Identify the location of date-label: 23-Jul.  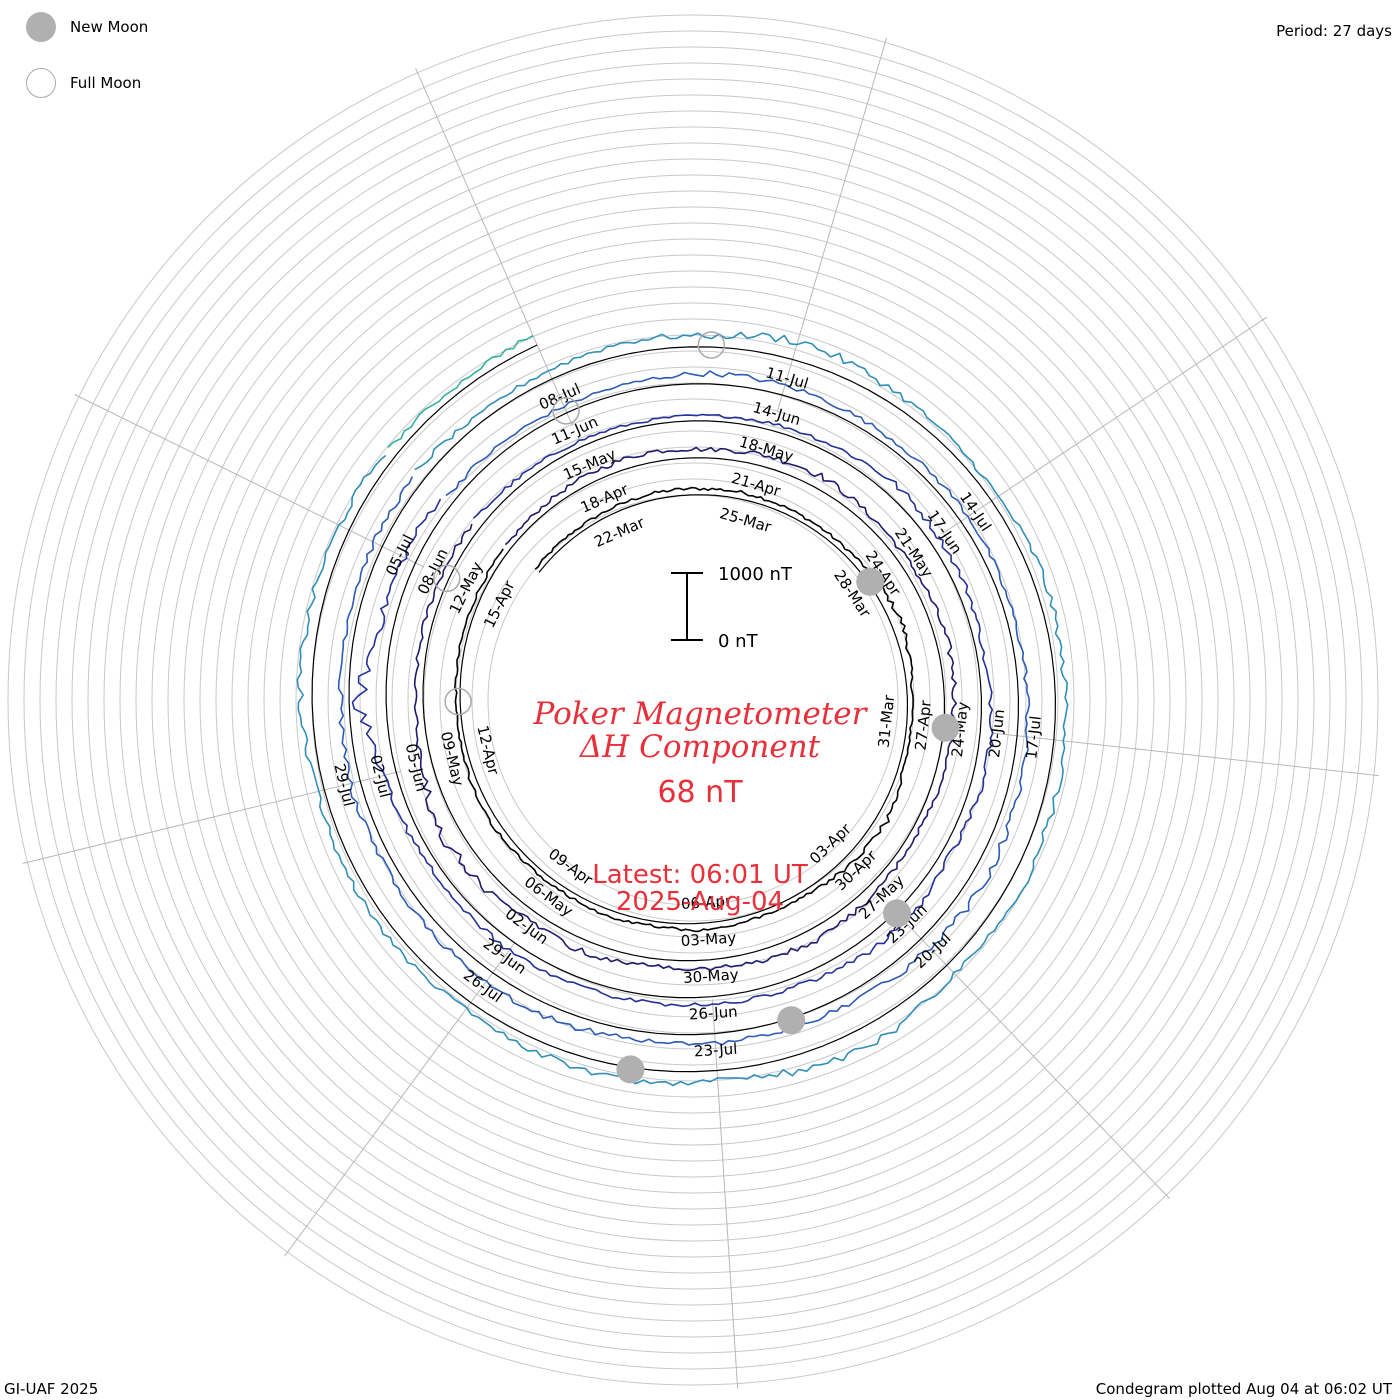
(715, 1050).